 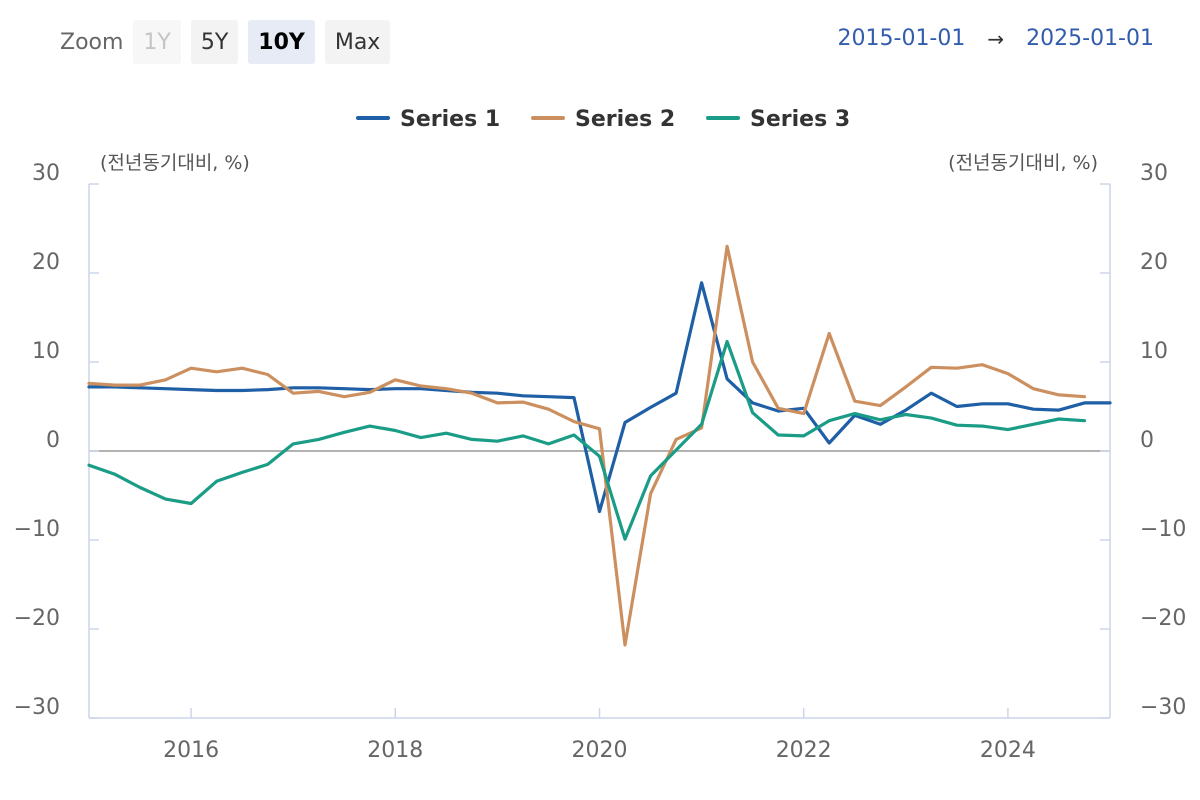 I want to click on right-axis-unit-label: (전년동기대비, %), so click(x=1023, y=163).